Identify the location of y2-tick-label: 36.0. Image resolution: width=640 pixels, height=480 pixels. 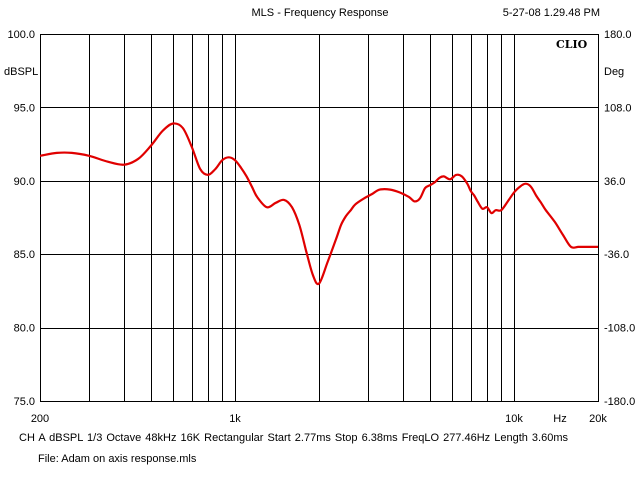
(614, 182).